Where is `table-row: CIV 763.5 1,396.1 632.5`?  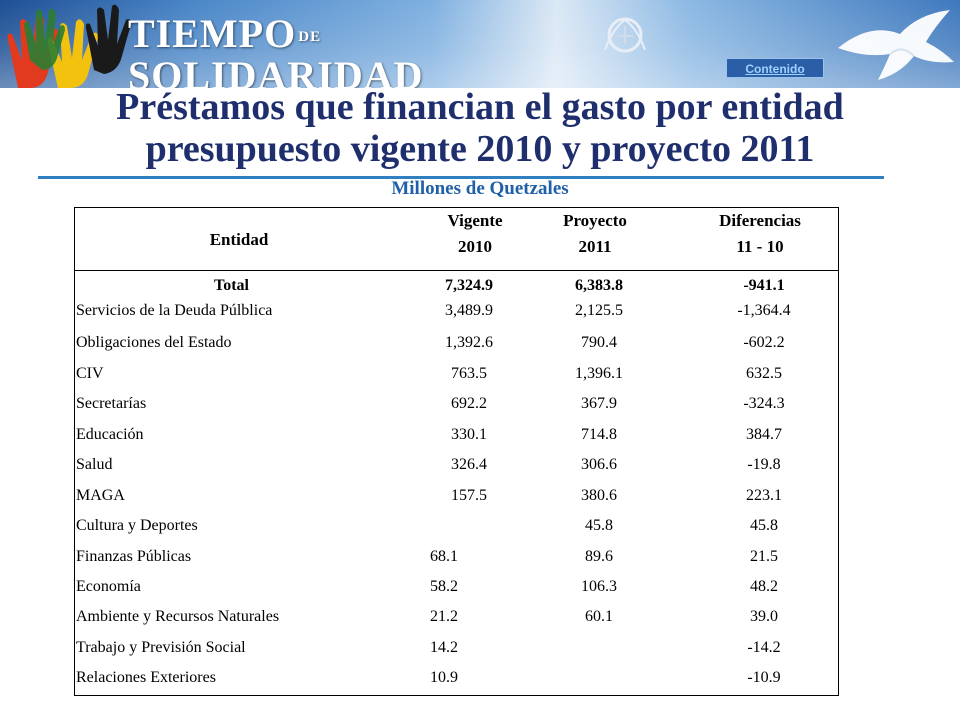
table-row: CIV 763.5 1,396.1 632.5 is located at coordinates (456, 374).